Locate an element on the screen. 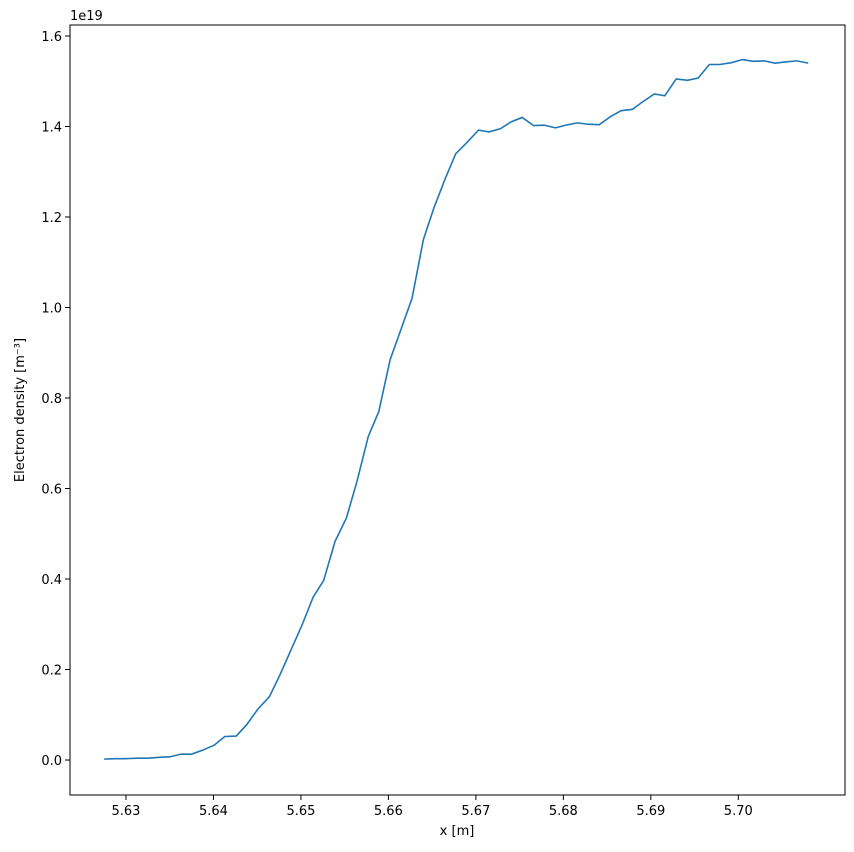  x-tick-label: 5.65 is located at coordinates (300, 811).